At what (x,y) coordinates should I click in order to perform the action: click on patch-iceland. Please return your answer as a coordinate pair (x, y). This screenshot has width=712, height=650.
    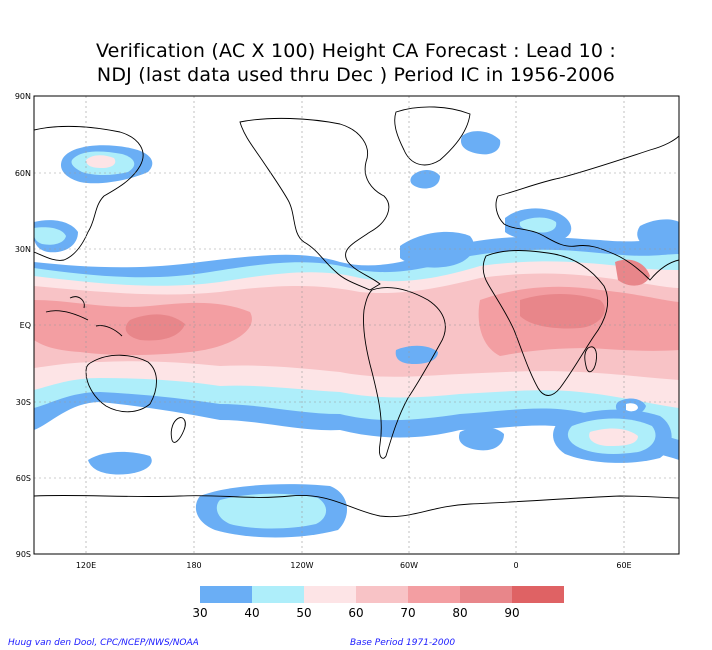
    Looking at the image, I should click on (425, 179).